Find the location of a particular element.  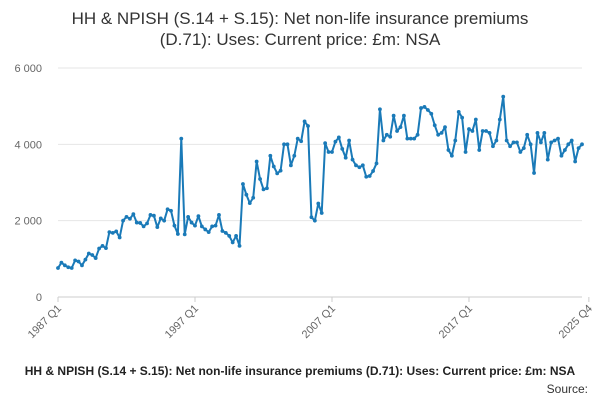

x-tick-label: 1987 Q1 is located at coordinates (45, 322).